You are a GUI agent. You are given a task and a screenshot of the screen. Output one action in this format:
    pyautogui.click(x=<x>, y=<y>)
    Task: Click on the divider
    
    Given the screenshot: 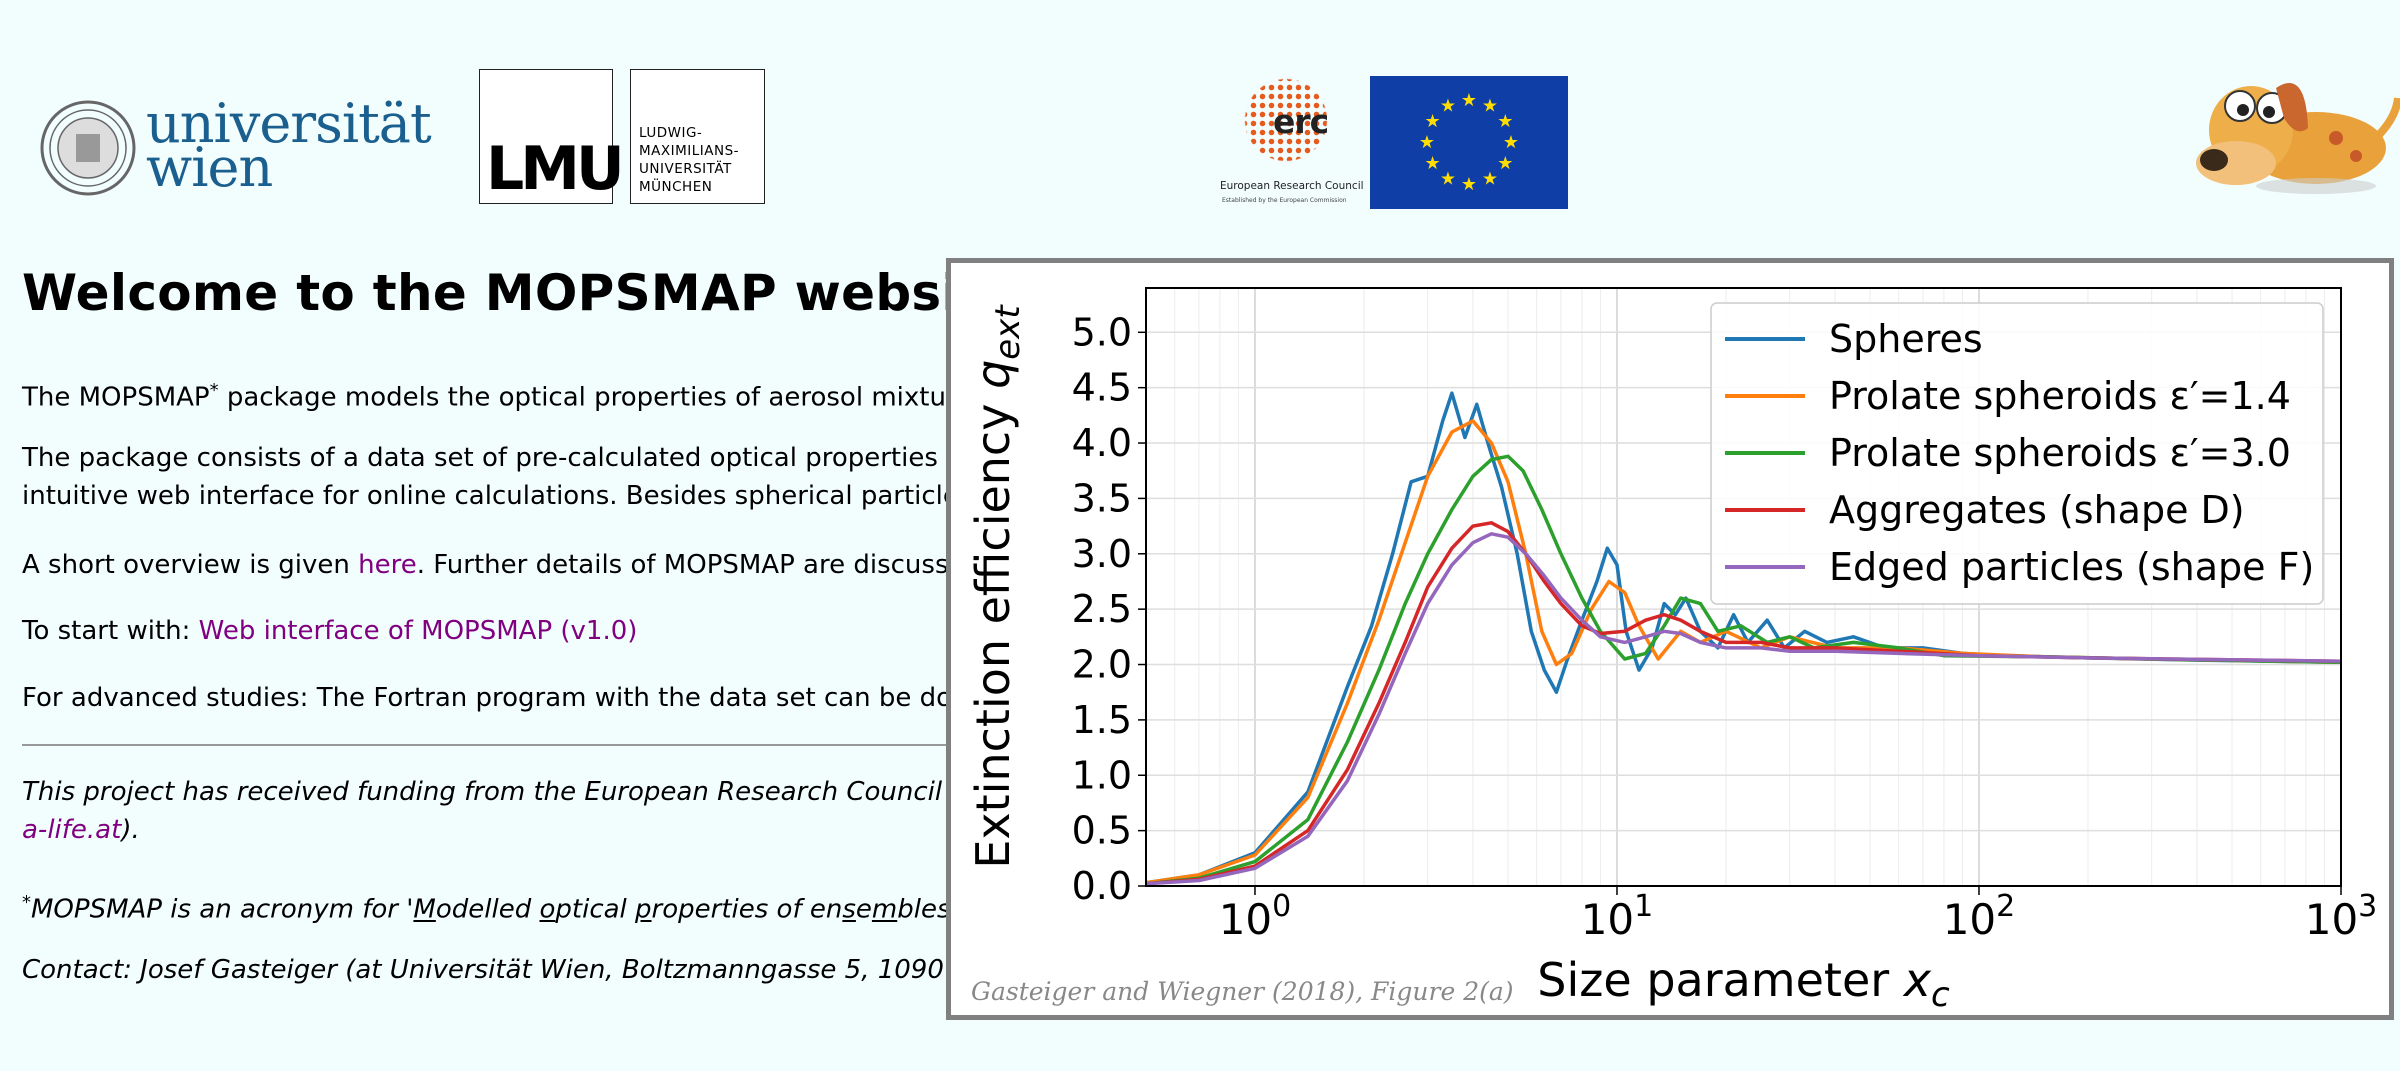 What is the action you would take?
    pyautogui.click(x=522, y=745)
    